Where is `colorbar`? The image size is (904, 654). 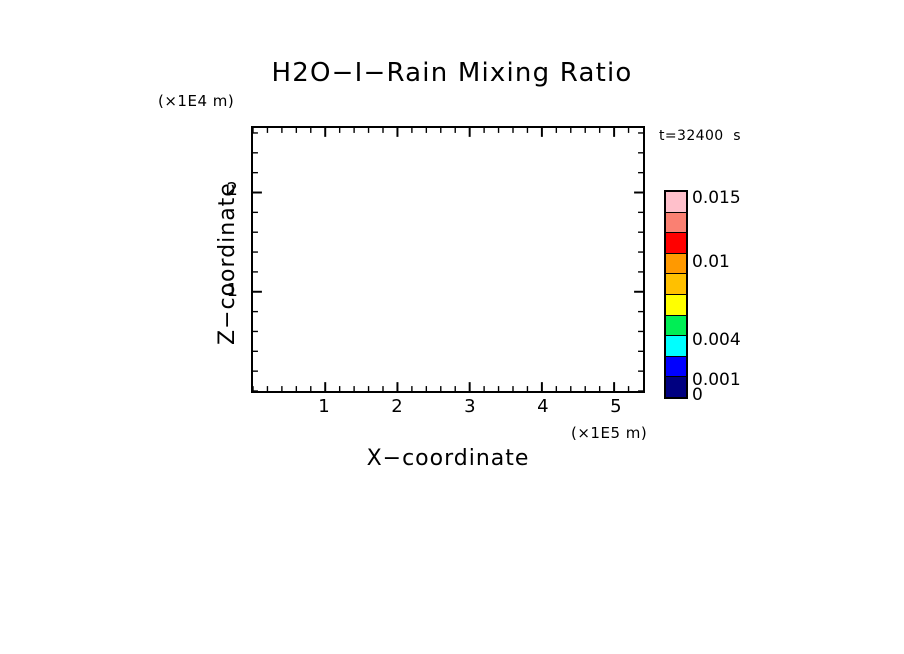 colorbar is located at coordinates (676, 294).